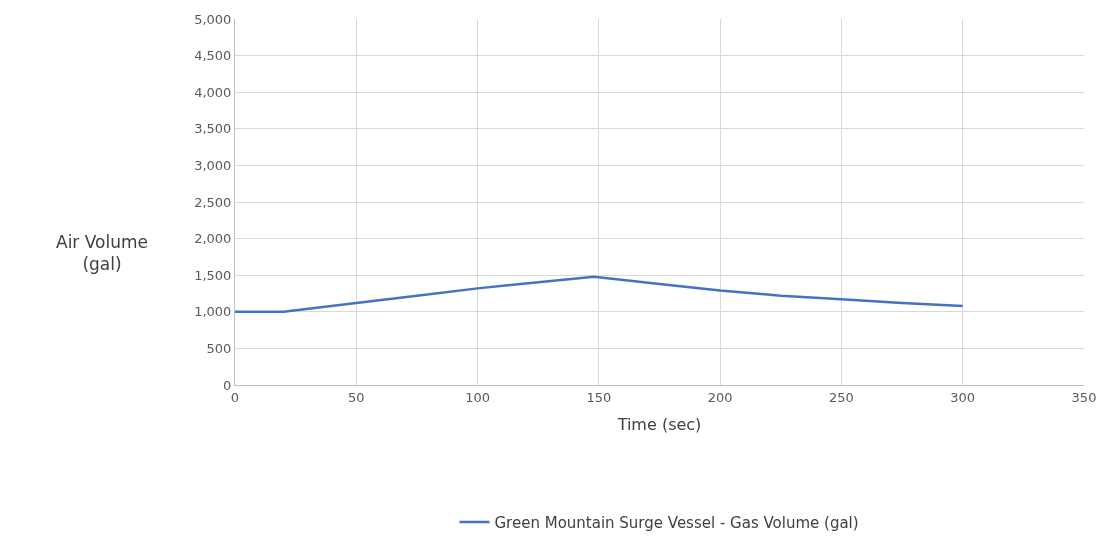 Image resolution: width=1109 pixels, height=550 pixels. Describe the element at coordinates (213, 92) in the screenshot. I see `y-tick-label: 4,000` at that location.